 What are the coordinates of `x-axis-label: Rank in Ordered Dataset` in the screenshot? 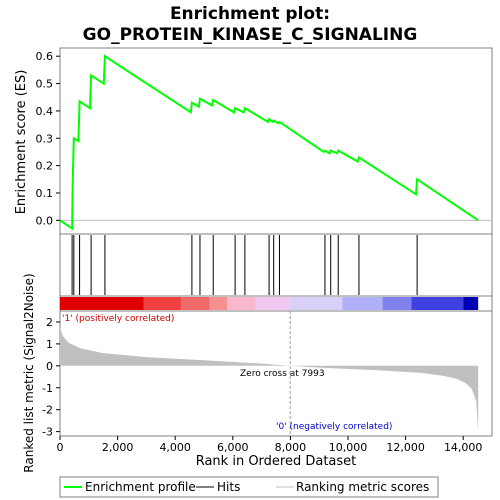 It's located at (276, 461).